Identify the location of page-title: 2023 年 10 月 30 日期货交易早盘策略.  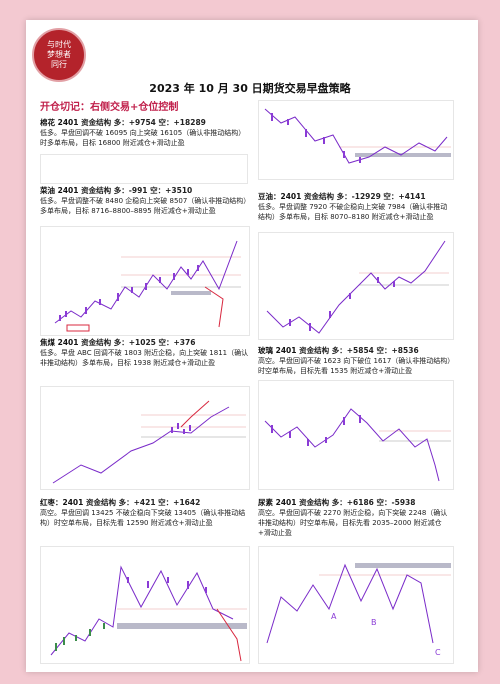
(250, 88).